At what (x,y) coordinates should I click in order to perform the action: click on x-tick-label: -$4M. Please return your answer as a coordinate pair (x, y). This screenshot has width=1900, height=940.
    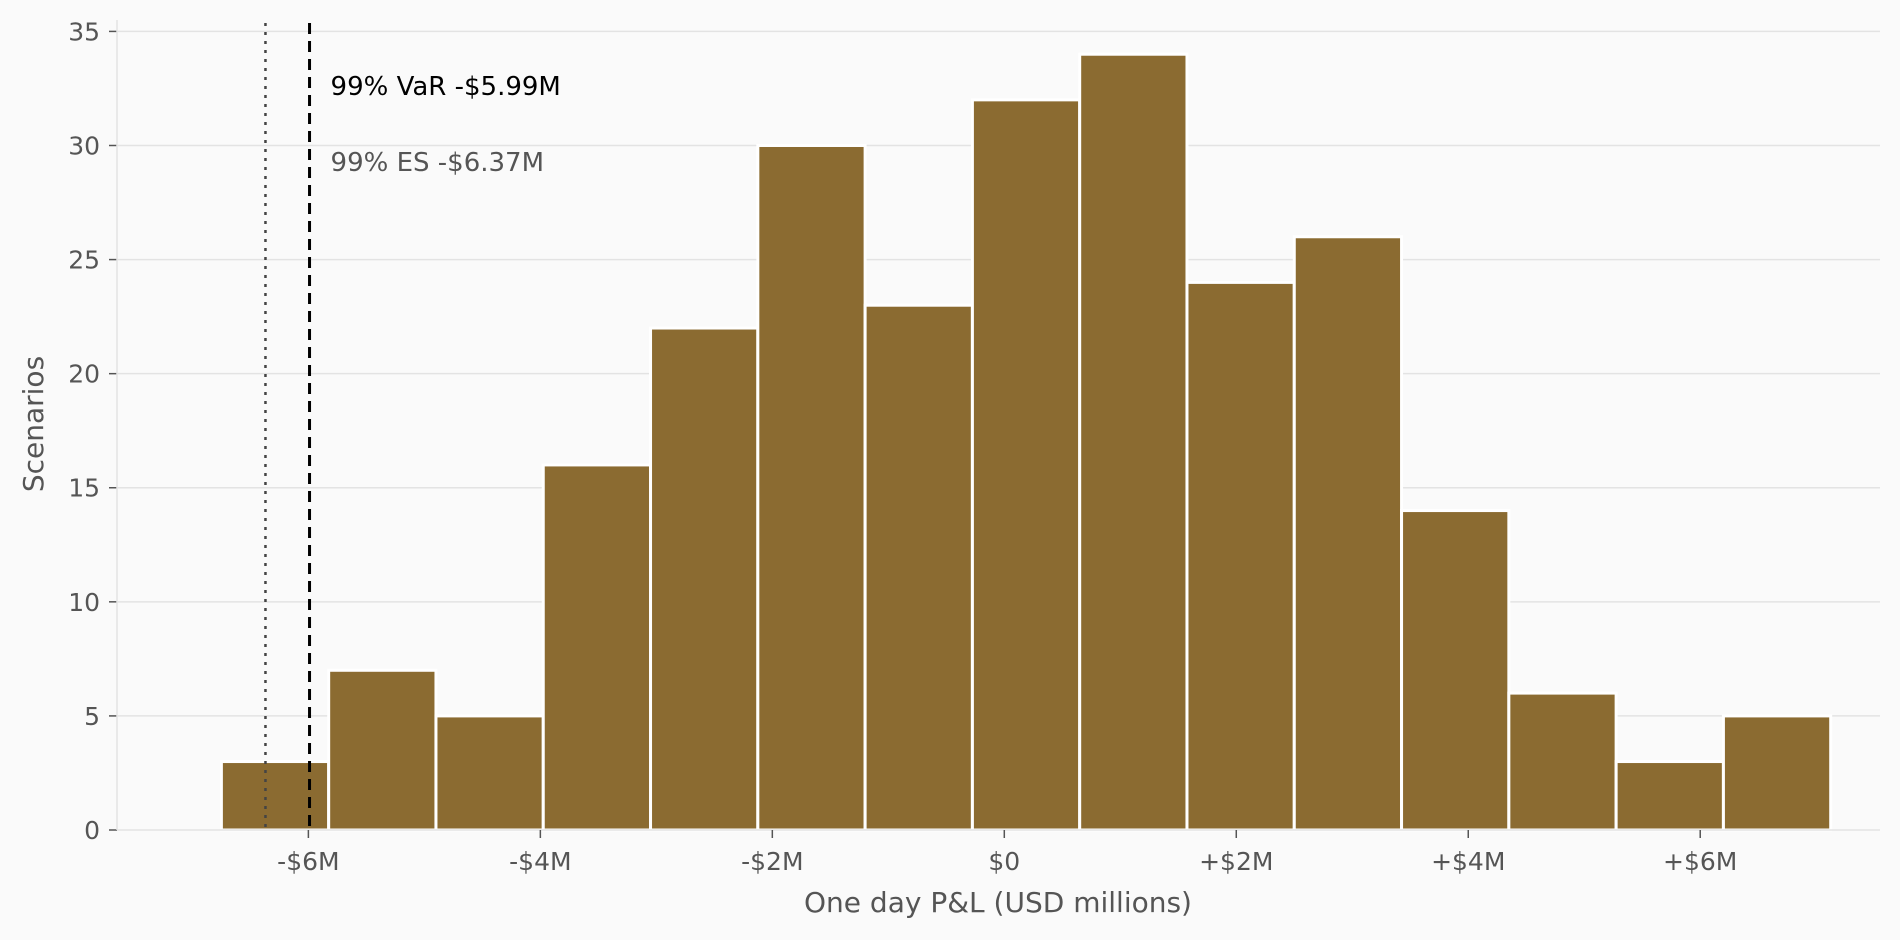
    Looking at the image, I should click on (540, 861).